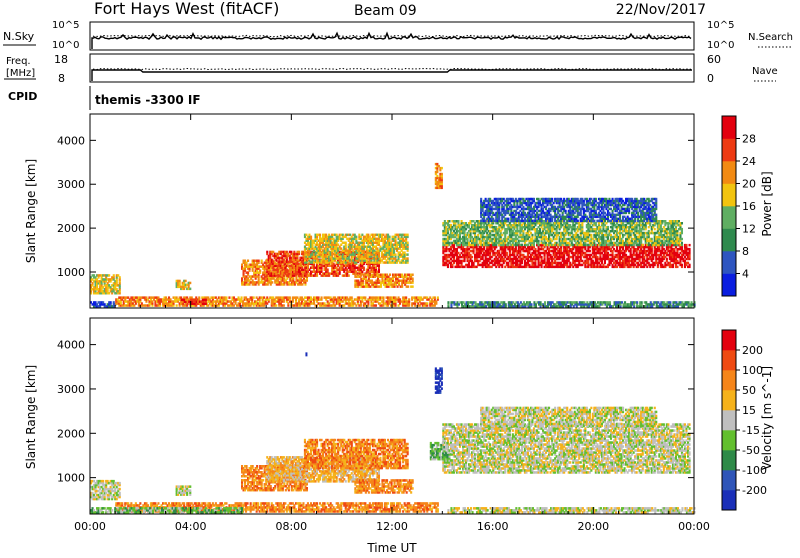 The image size is (800, 558). Describe the element at coordinates (720, 25) in the screenshot. I see `nsearch-tick-top: 10^5` at that location.